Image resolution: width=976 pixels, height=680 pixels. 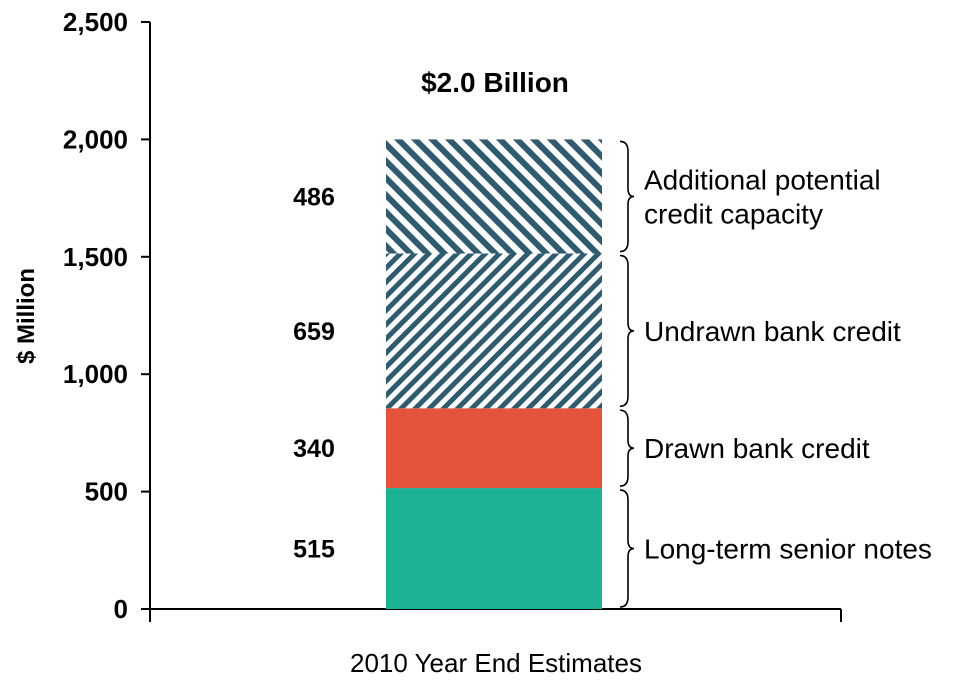 What do you see at coordinates (106, 315) in the screenshot?
I see `y-axis-ticks: 0 500 1,000 1,500 2,000 2,500` at bounding box center [106, 315].